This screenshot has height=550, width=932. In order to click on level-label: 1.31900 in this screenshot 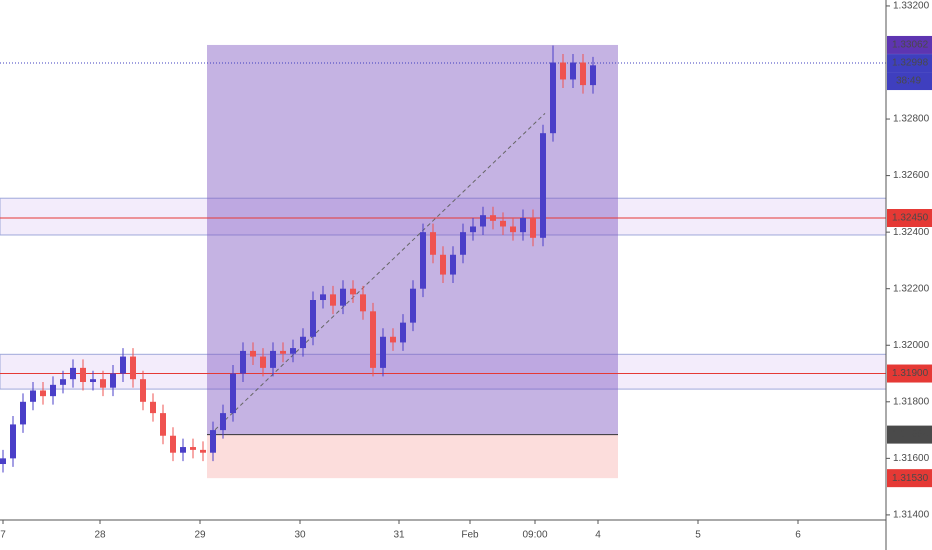, I will do `click(910, 373)`.